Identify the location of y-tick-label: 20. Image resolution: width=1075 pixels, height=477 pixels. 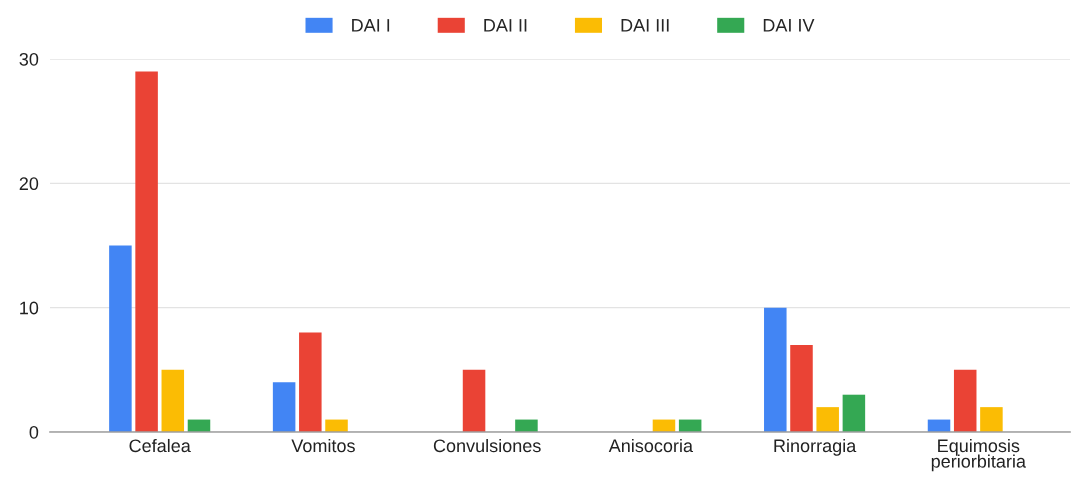
(29, 184).